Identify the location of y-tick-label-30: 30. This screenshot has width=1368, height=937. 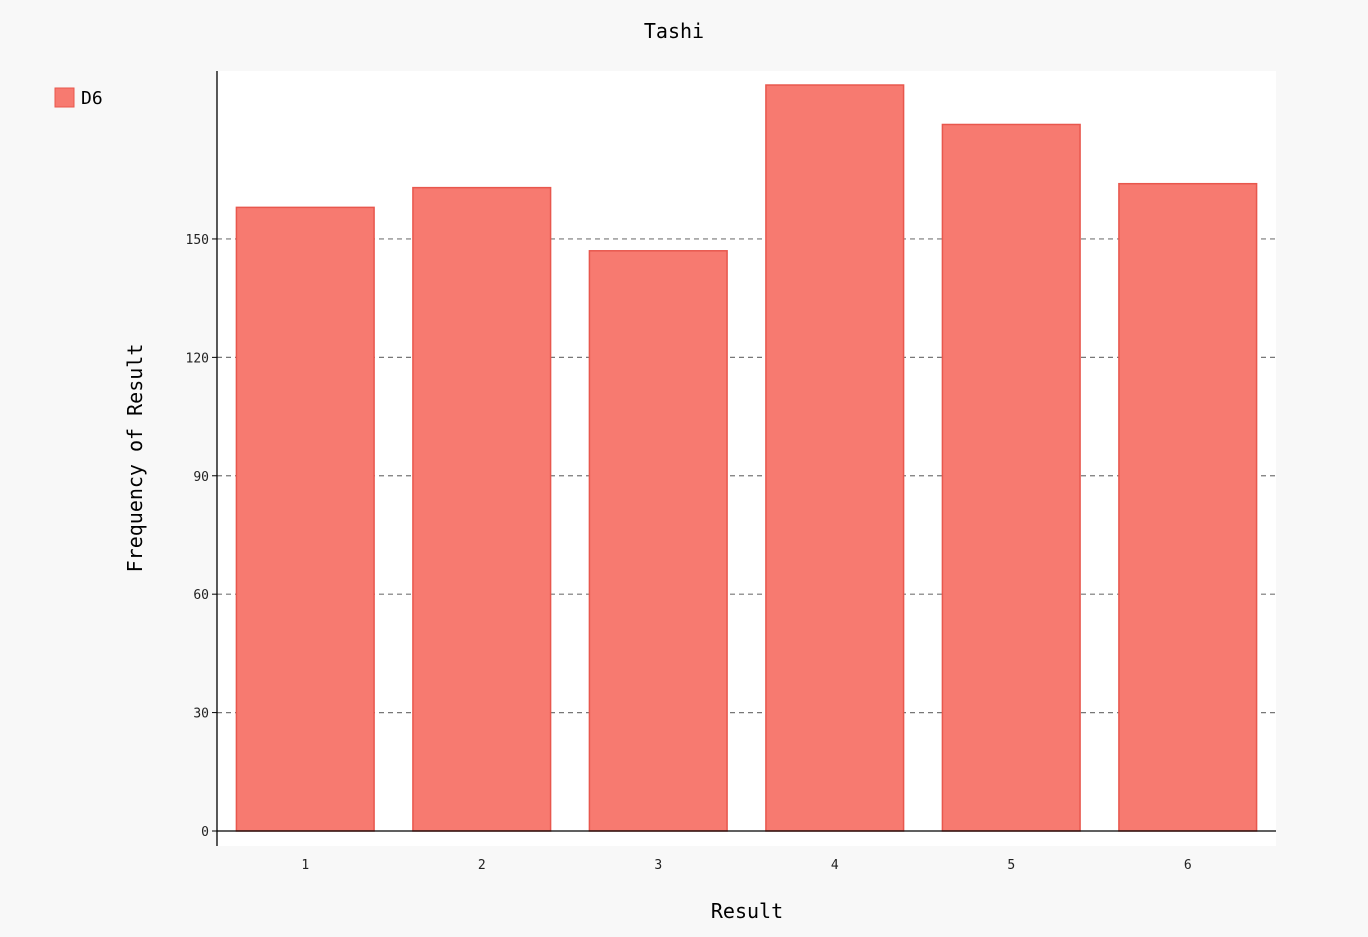
(201, 714).